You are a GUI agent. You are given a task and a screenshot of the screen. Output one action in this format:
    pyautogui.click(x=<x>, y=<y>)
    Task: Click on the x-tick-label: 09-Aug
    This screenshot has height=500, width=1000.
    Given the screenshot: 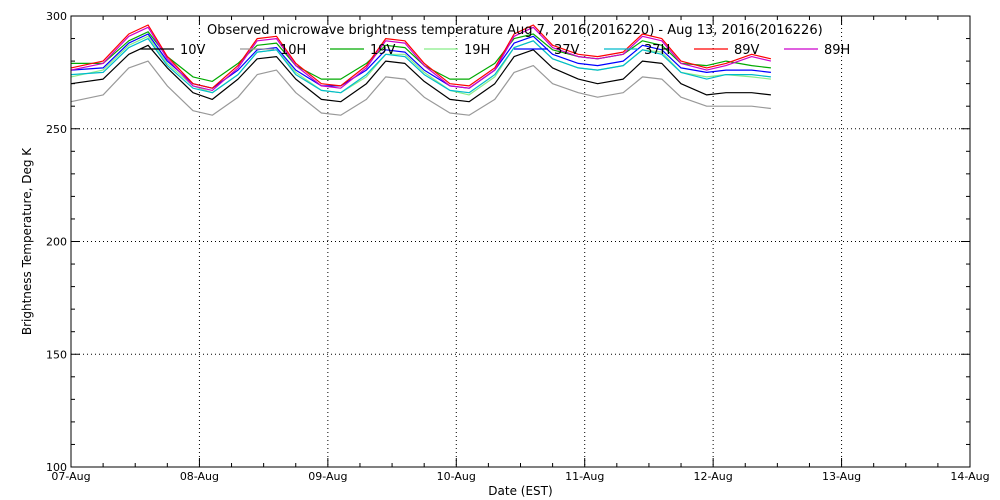 What is the action you would take?
    pyautogui.click(x=327, y=476)
    